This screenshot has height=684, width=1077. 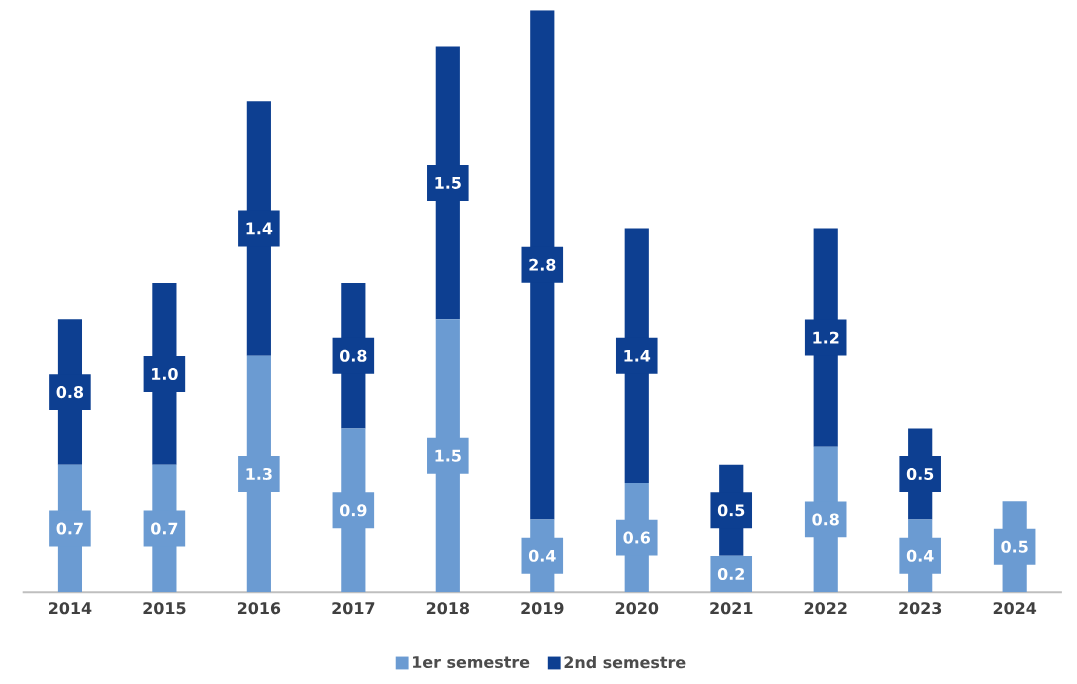 What do you see at coordinates (259, 473) in the screenshot?
I see `data-label: 1.3` at bounding box center [259, 473].